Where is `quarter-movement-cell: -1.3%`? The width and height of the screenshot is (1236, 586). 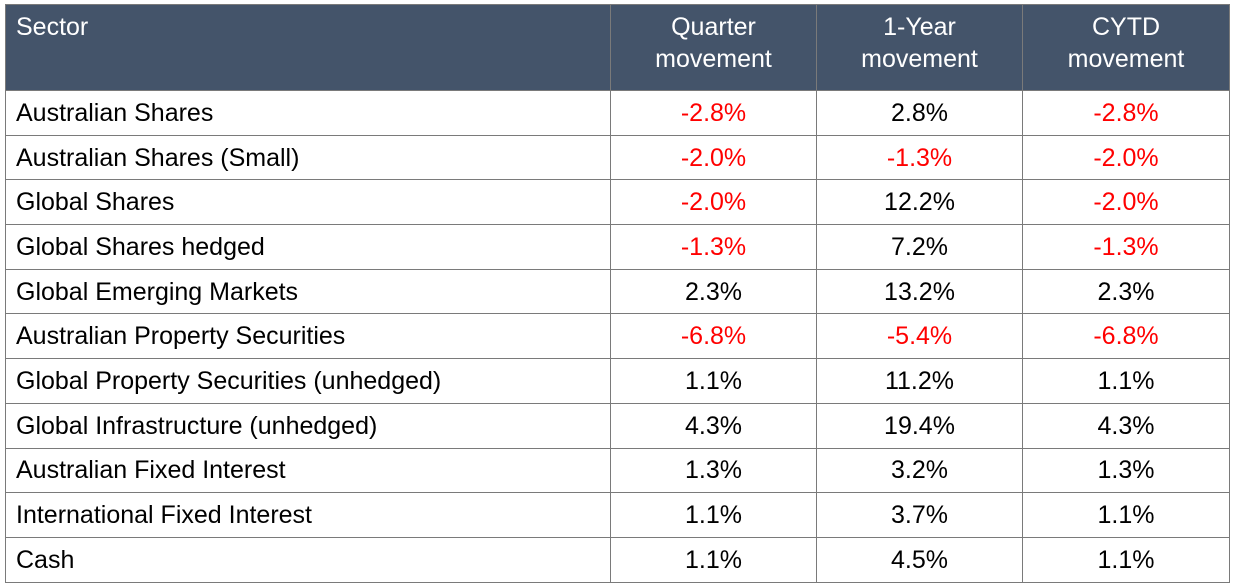 quarter-movement-cell: -1.3% is located at coordinates (713, 247).